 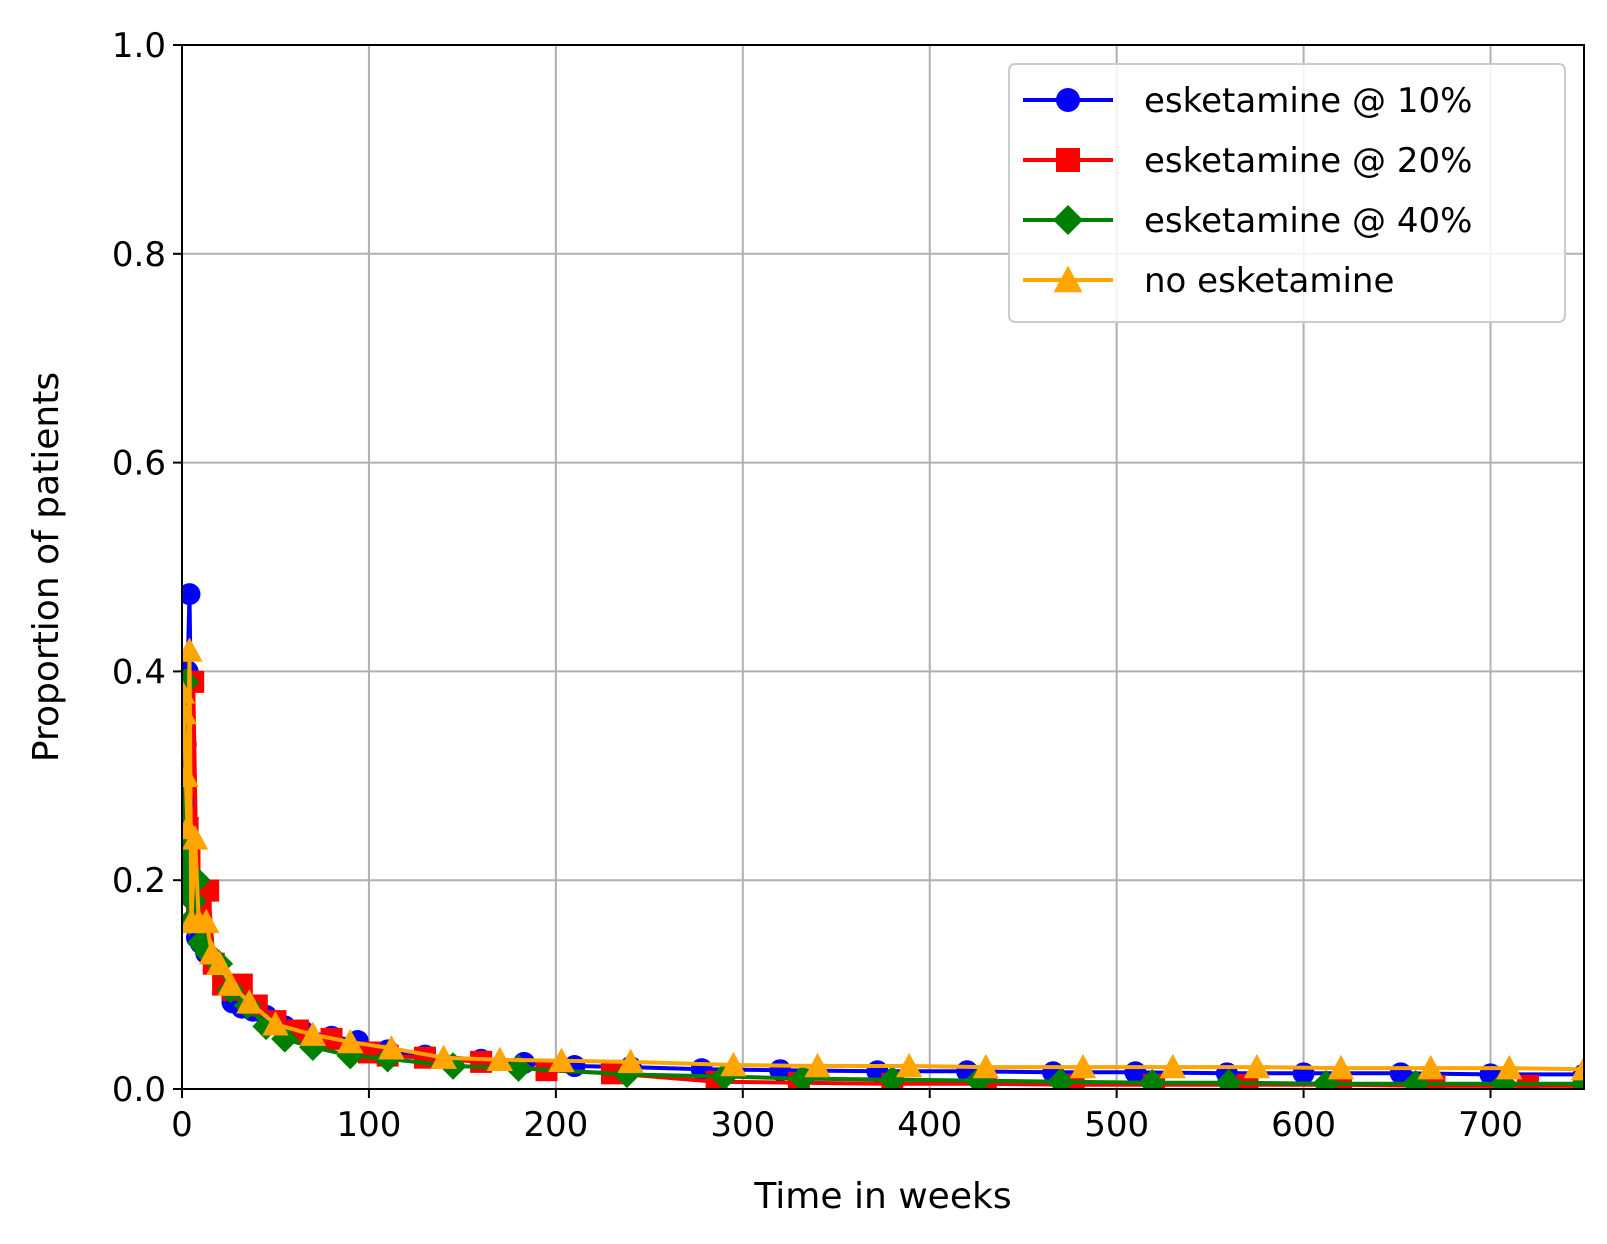 I want to click on x-tick-label: 600, so click(x=1303, y=1125).